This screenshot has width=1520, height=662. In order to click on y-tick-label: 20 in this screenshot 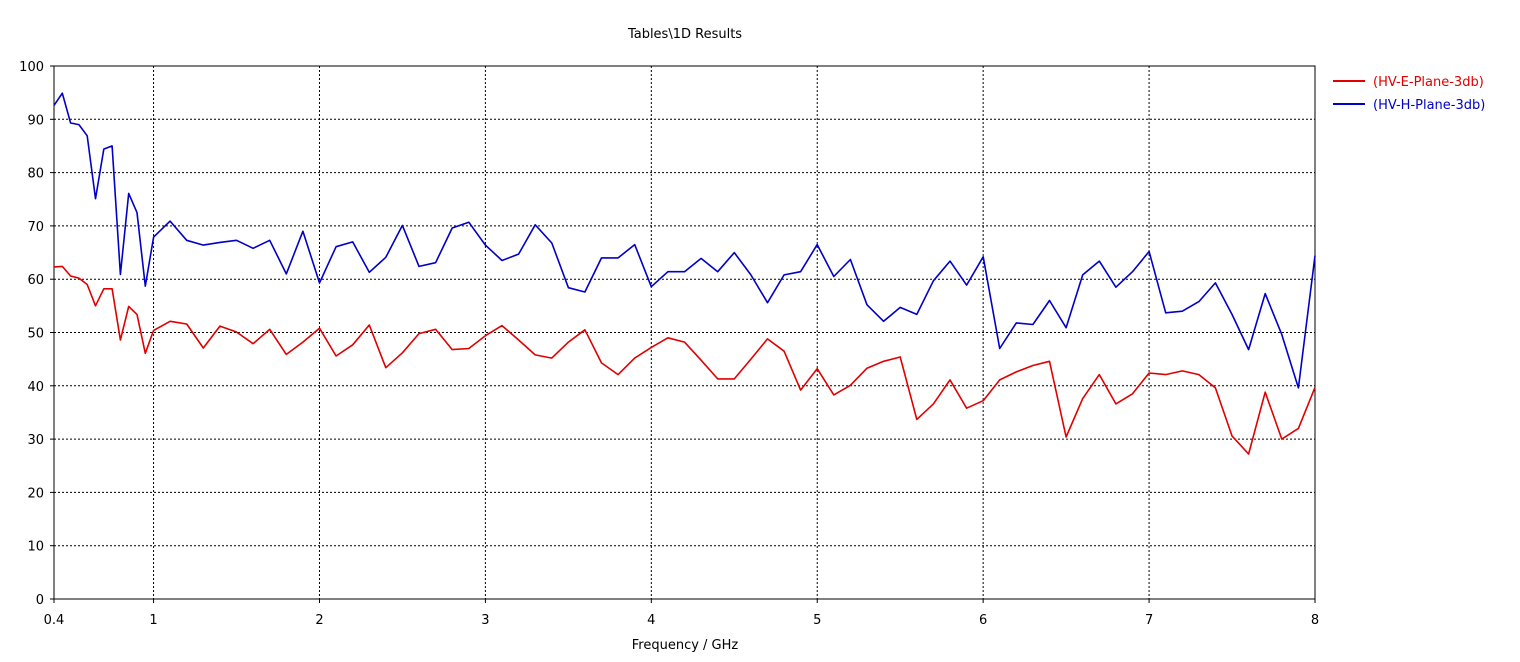, I will do `click(35, 493)`.